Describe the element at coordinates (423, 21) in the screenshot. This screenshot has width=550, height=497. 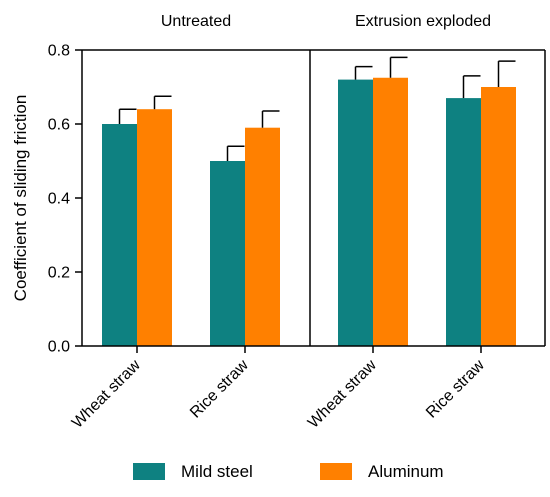
I see `panel-title: Extrusion exploded` at that location.